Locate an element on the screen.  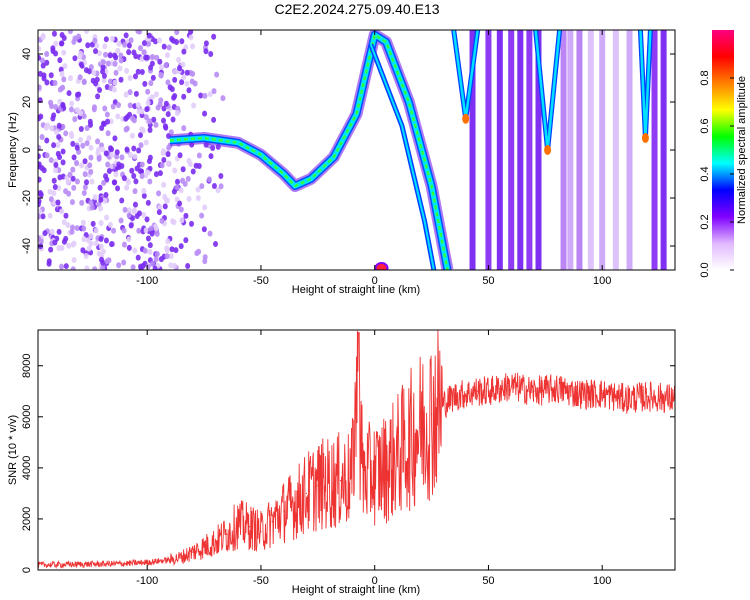
spectrogram-x-tick-label: 100 is located at coordinates (602, 281).